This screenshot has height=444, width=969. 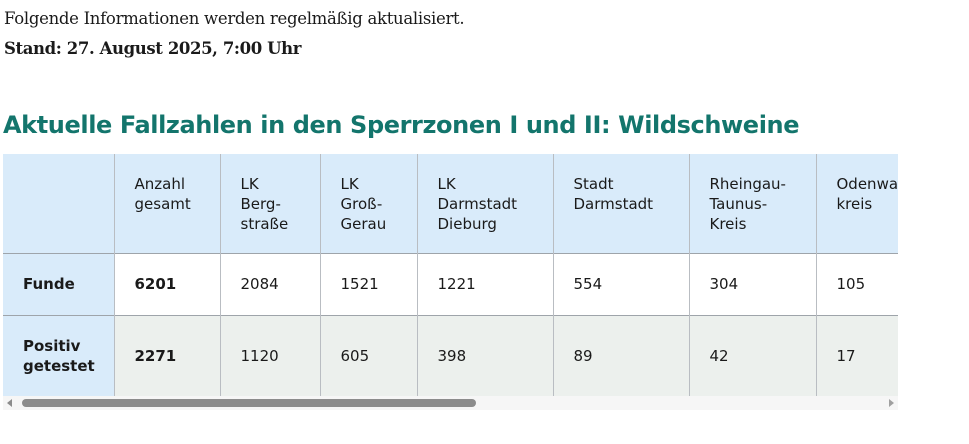 I want to click on column-header-line: Groß-, so click(x=361, y=204).